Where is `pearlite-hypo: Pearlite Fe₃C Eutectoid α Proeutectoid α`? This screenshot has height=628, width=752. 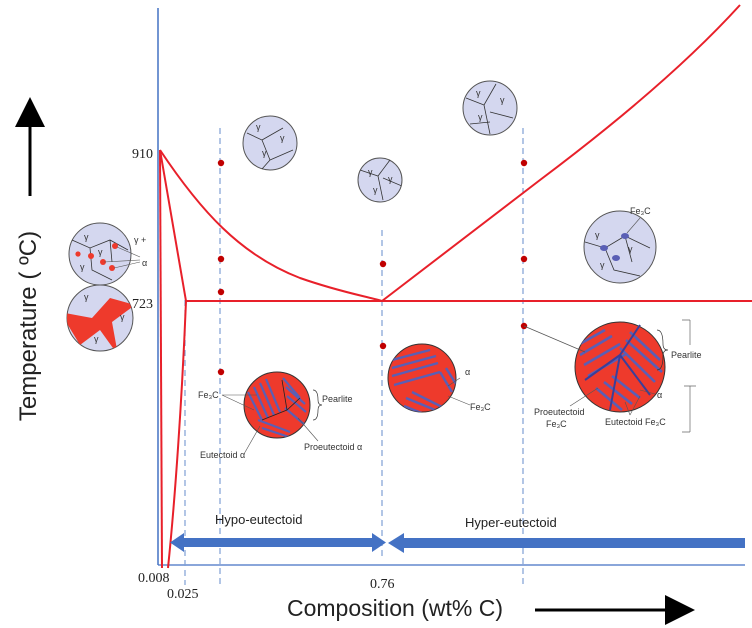
pearlite-hypo: Pearlite Fe₃C Eutectoid α Proeutectoid α is located at coordinates (280, 415).